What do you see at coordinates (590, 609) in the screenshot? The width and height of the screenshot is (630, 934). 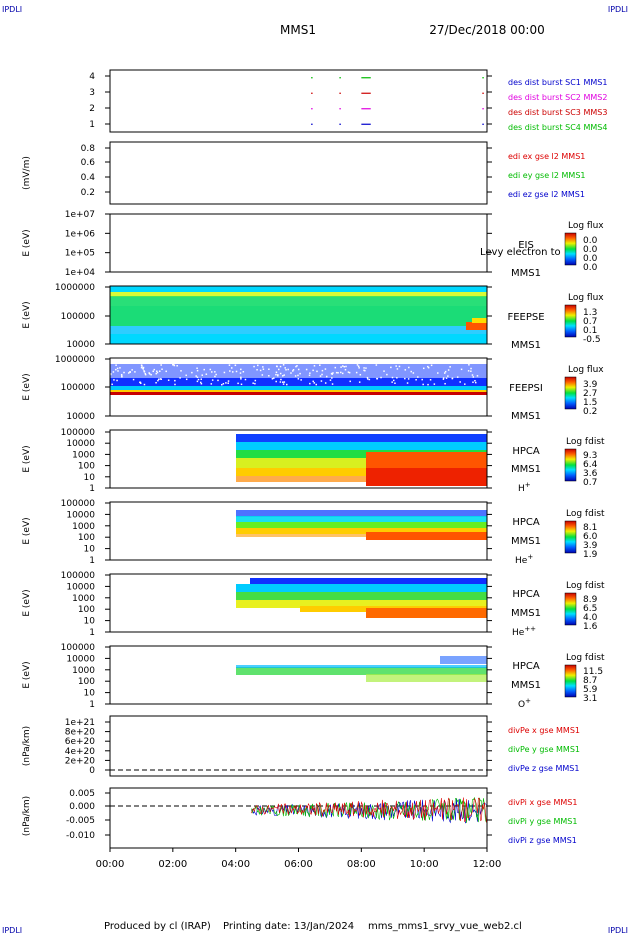 I see `colorbar-tick: 6.5` at bounding box center [590, 609].